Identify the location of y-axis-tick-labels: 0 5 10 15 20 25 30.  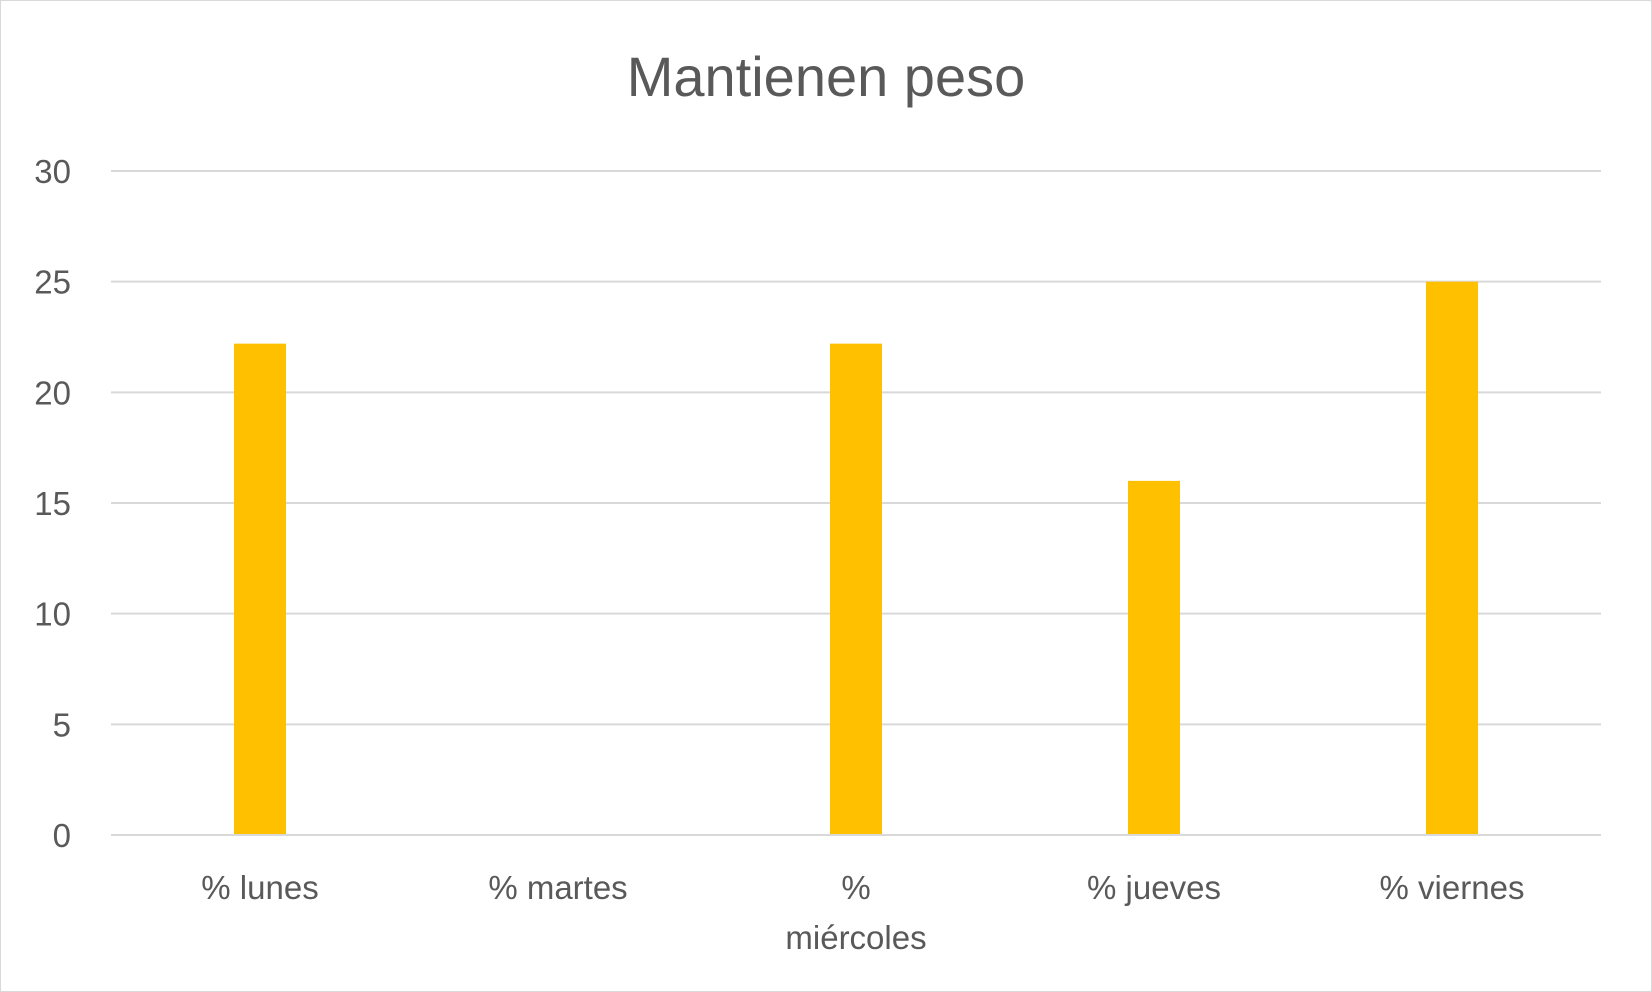
(52, 503).